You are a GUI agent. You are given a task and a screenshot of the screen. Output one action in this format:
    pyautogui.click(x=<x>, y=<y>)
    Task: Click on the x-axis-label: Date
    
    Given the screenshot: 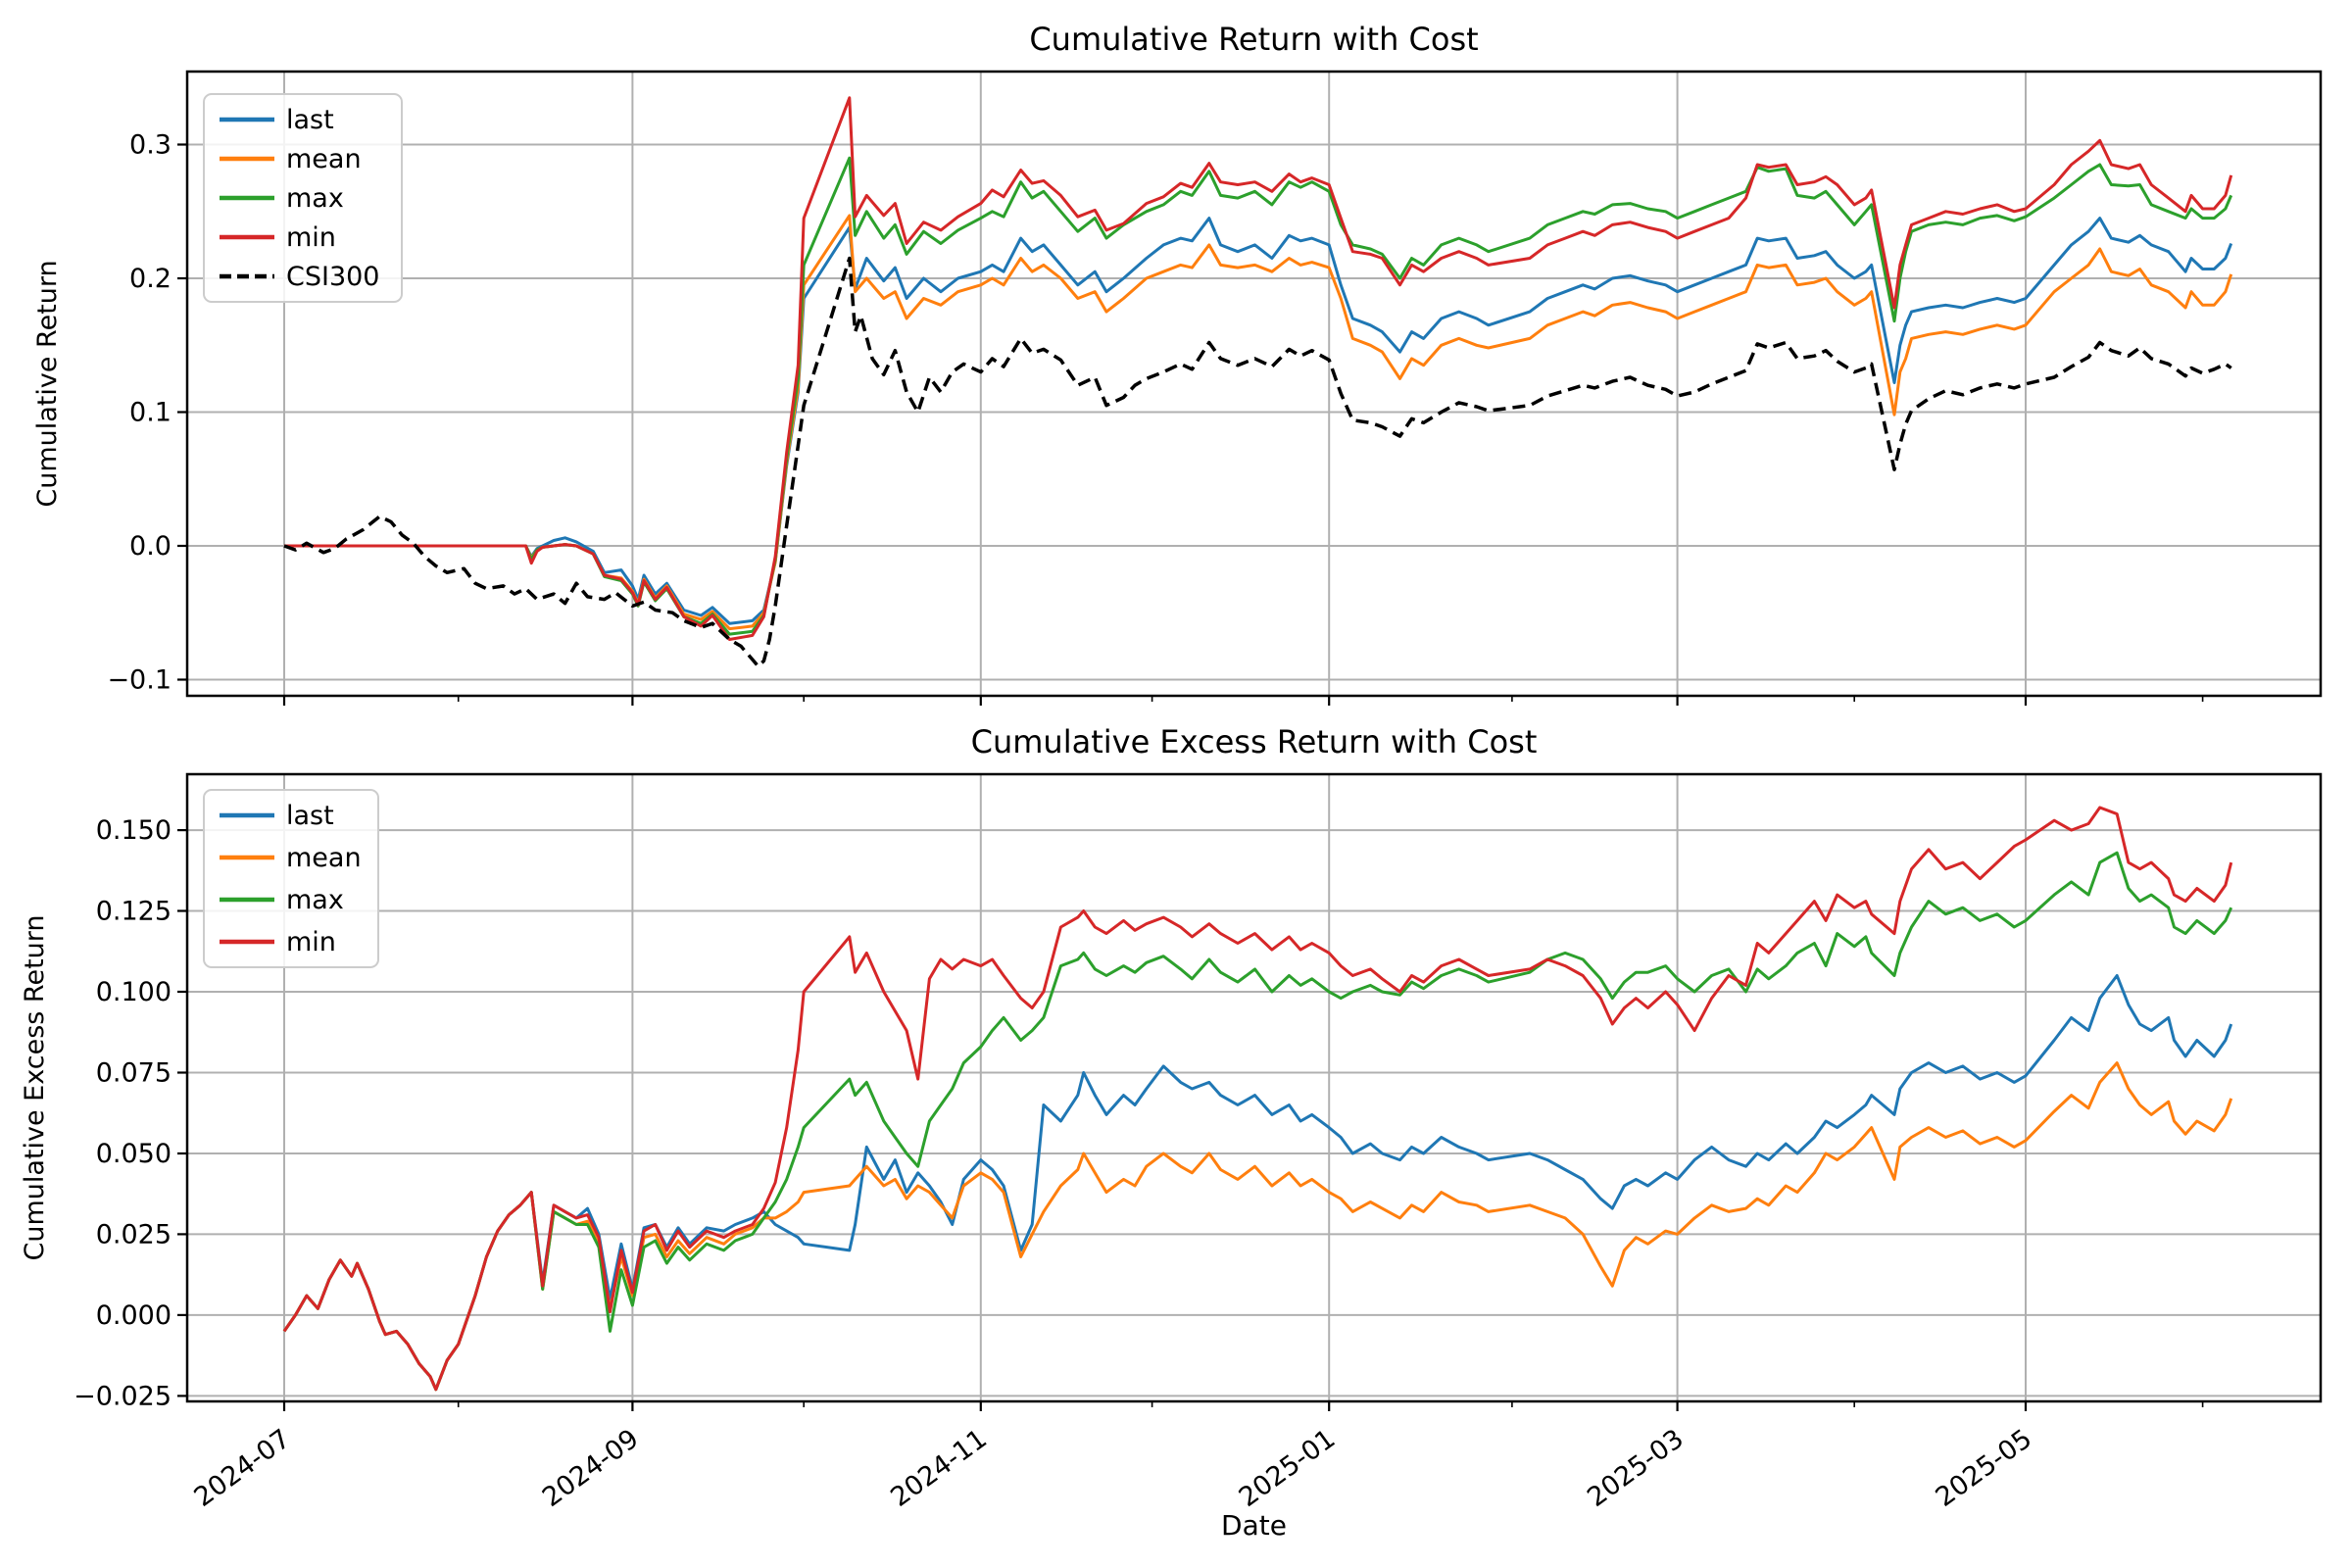 What is the action you would take?
    pyautogui.click(x=1254, y=1525)
    